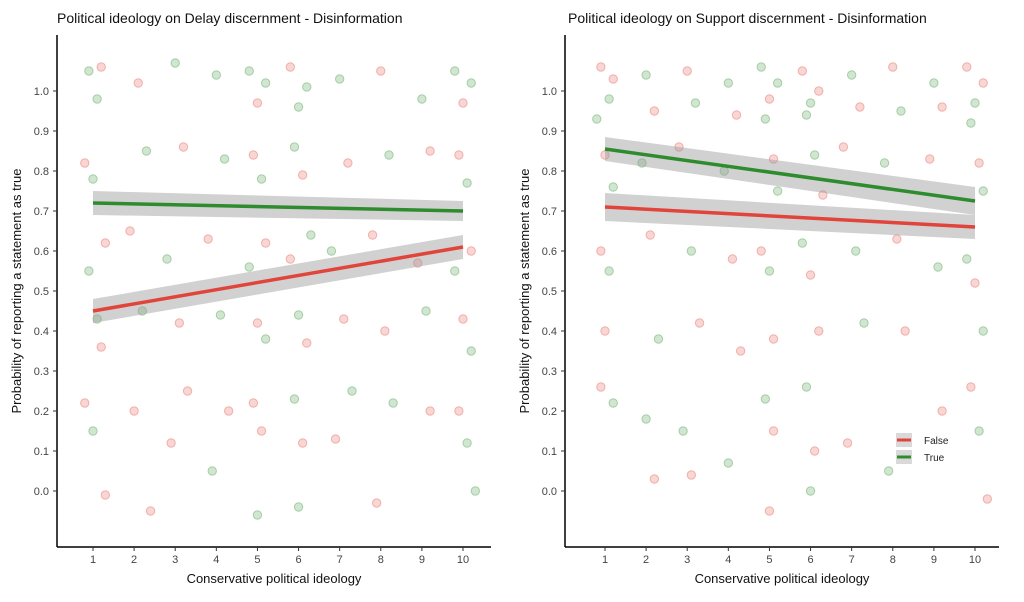 This screenshot has height=602, width=1024. What do you see at coordinates (975, 560) in the screenshot?
I see `x-tick-label: 10` at bounding box center [975, 560].